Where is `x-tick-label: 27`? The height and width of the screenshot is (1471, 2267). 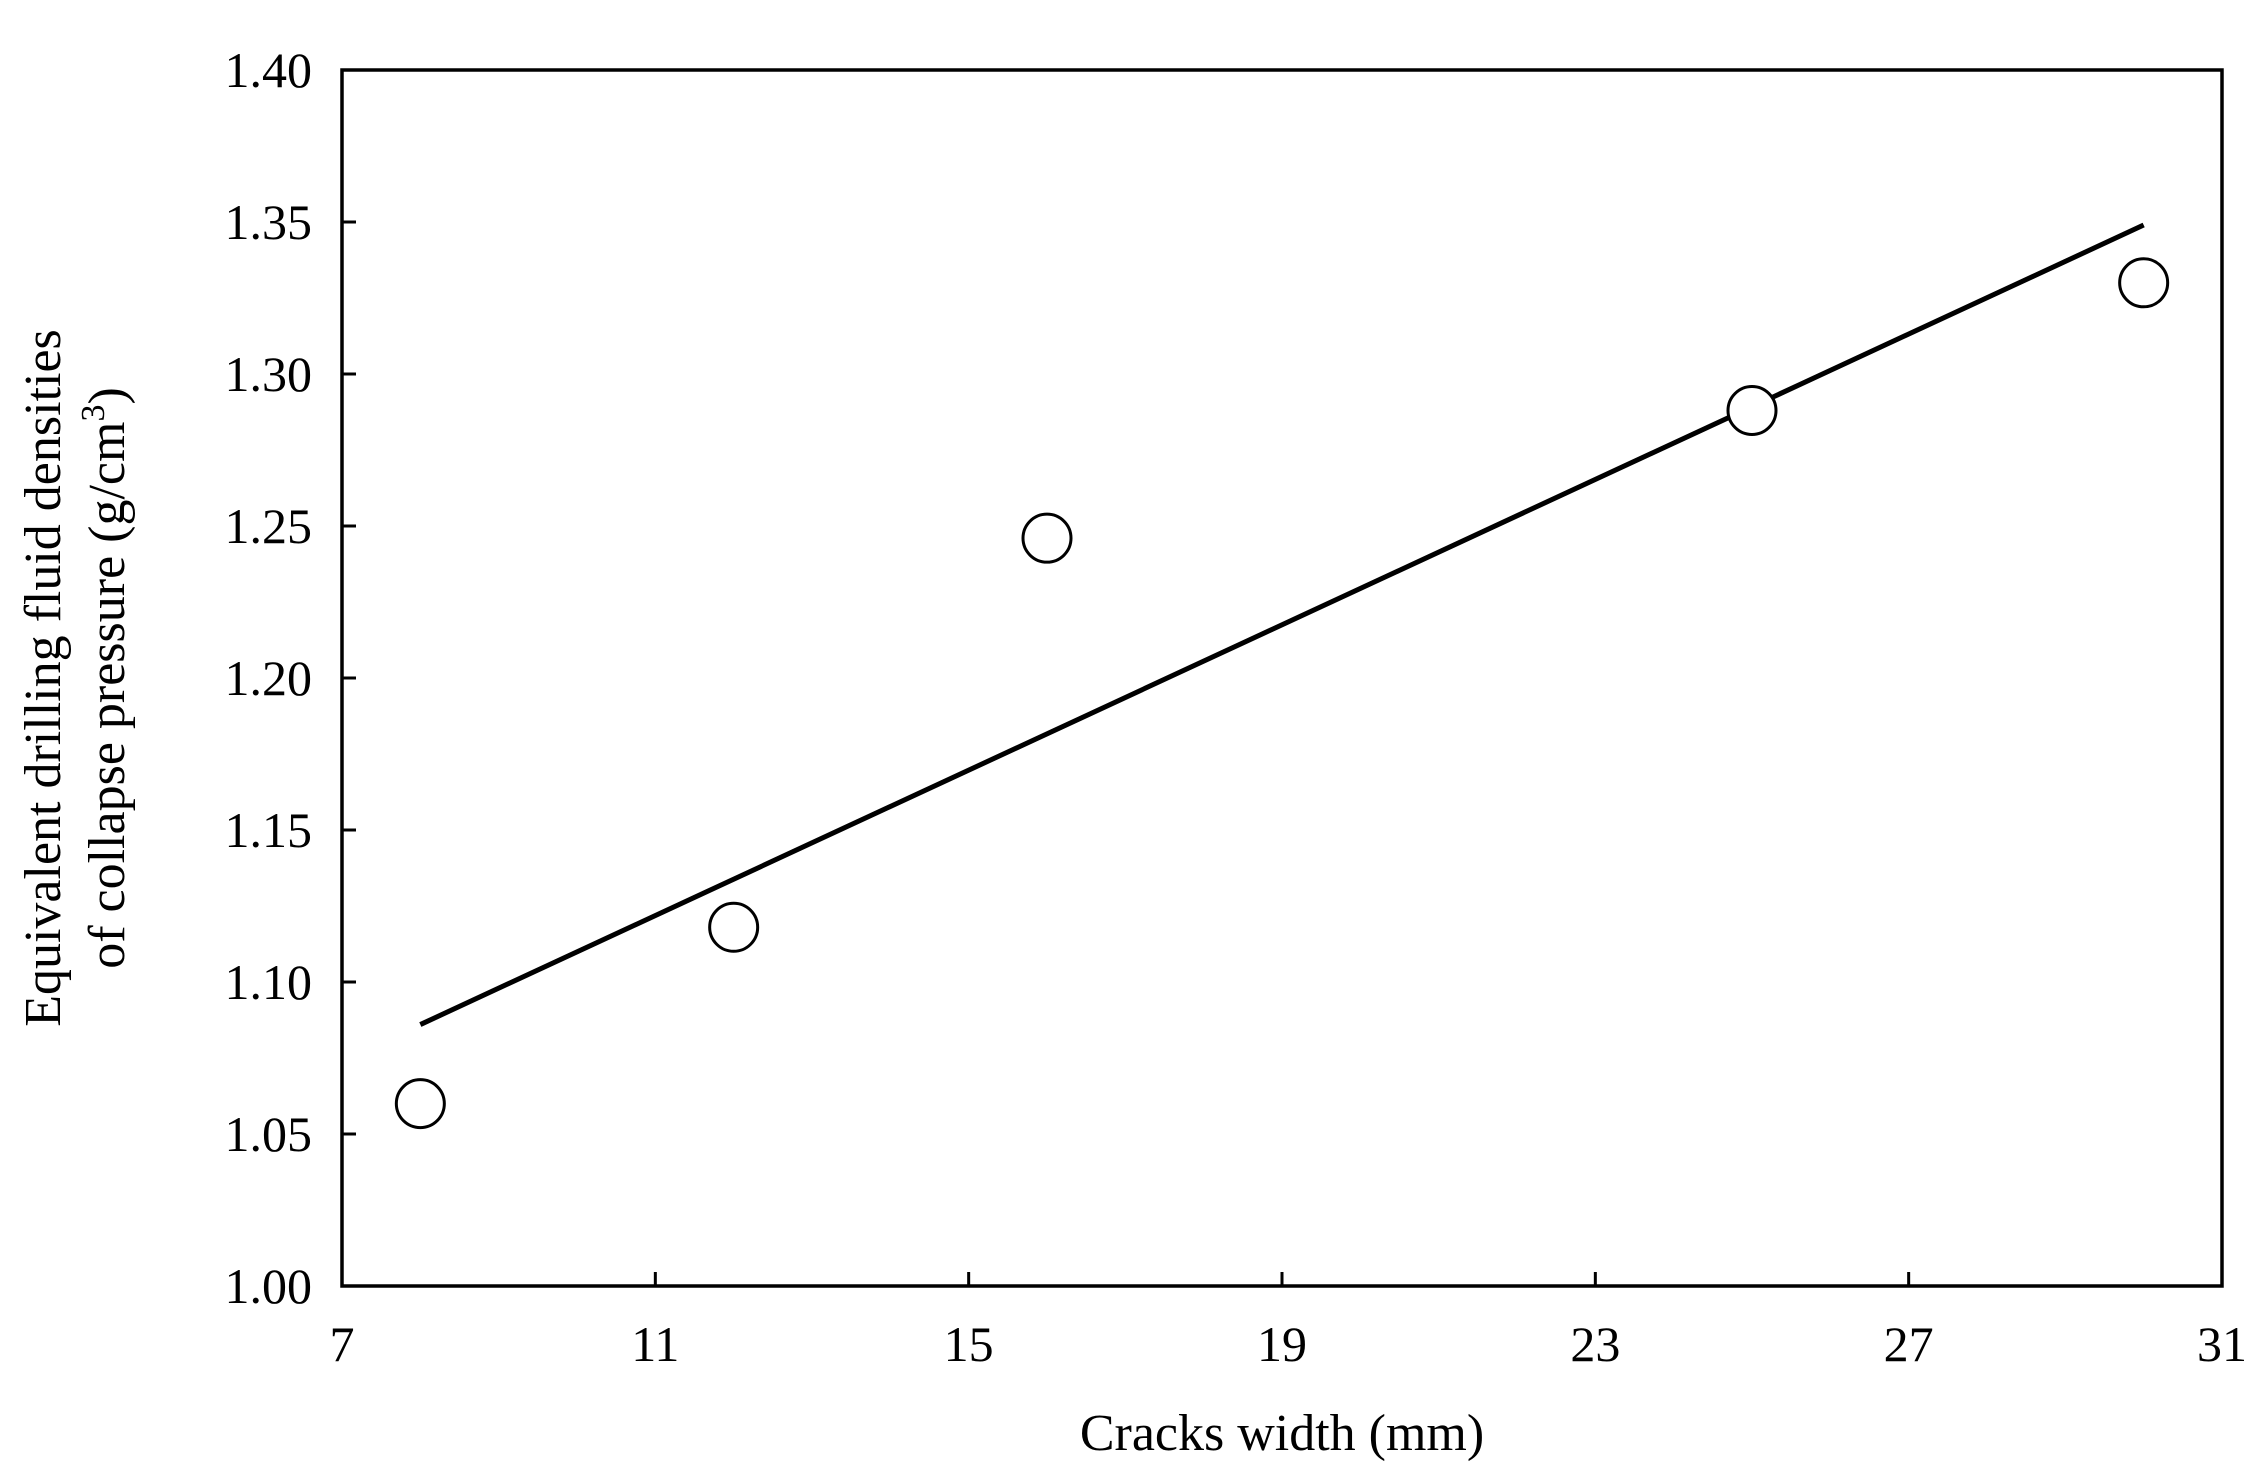
x-tick-label: 27 is located at coordinates (1909, 1344).